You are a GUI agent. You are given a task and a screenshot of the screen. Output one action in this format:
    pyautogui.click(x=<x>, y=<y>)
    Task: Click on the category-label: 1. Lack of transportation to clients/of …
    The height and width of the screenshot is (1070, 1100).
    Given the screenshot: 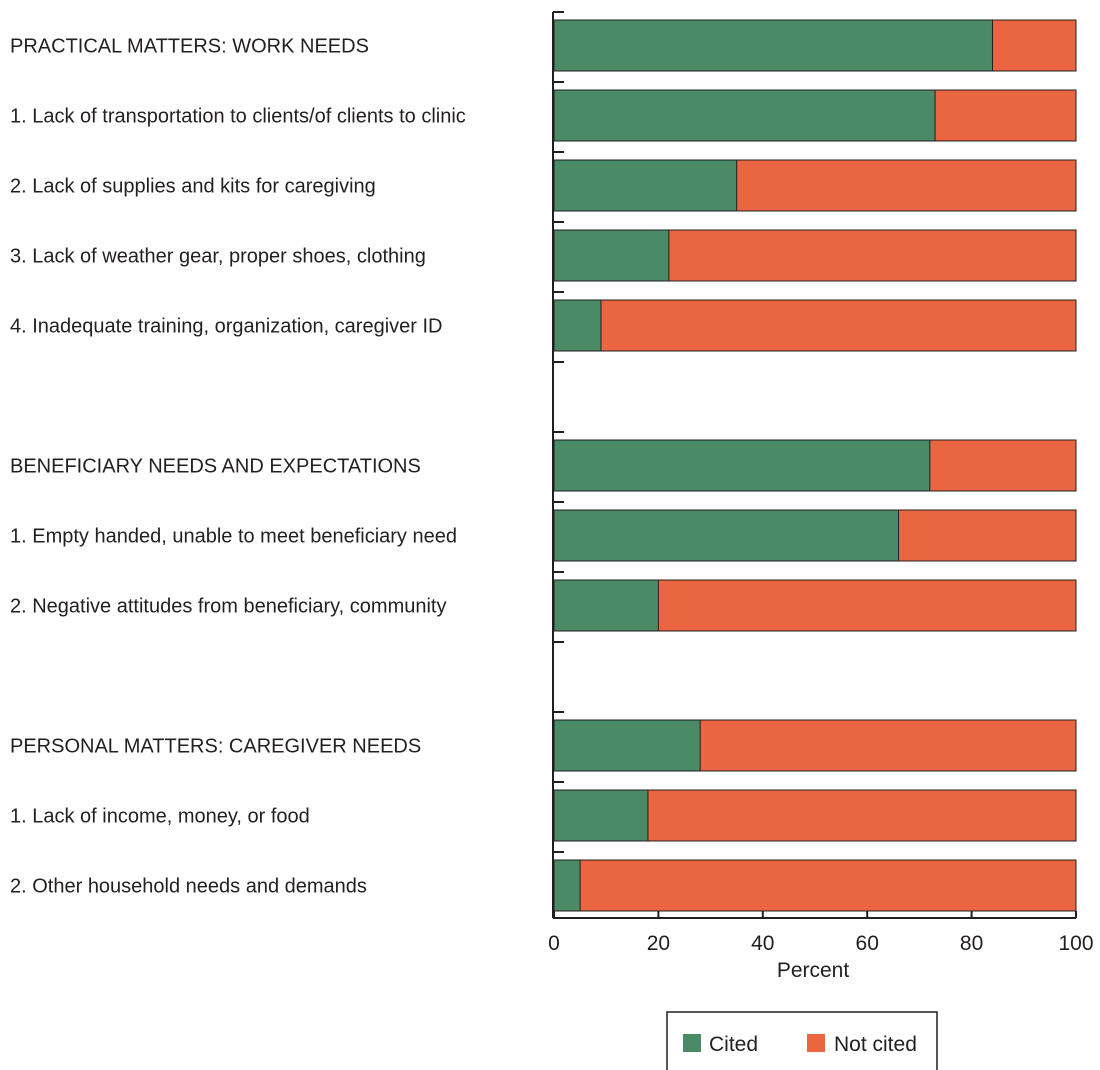 What is the action you would take?
    pyautogui.click(x=238, y=117)
    